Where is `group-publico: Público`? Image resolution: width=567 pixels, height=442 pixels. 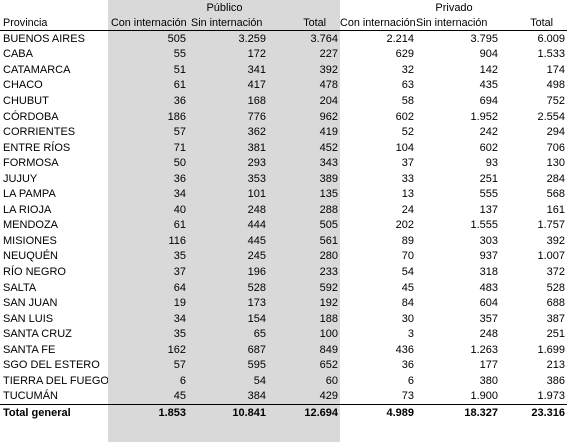 group-publico: Público is located at coordinates (224, 7).